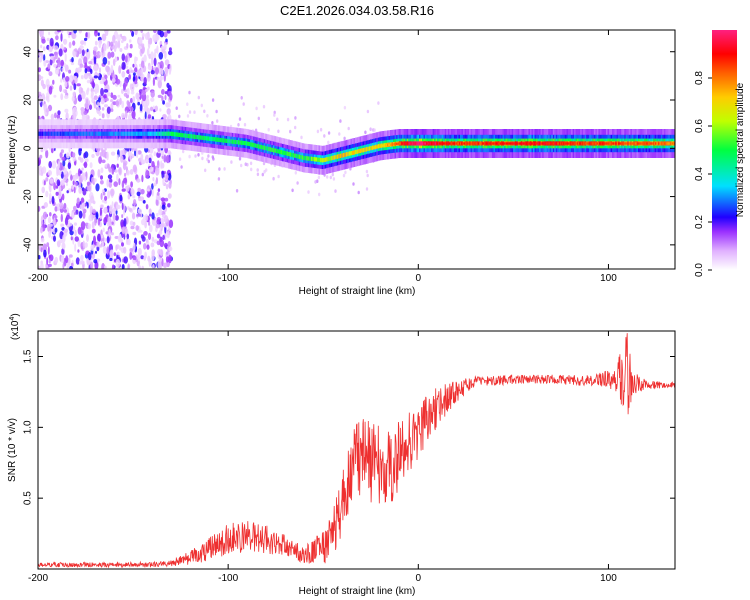 Image resolution: width=750 pixels, height=600 pixels. I want to click on colorbar-tick-label: 0.0, so click(699, 270).